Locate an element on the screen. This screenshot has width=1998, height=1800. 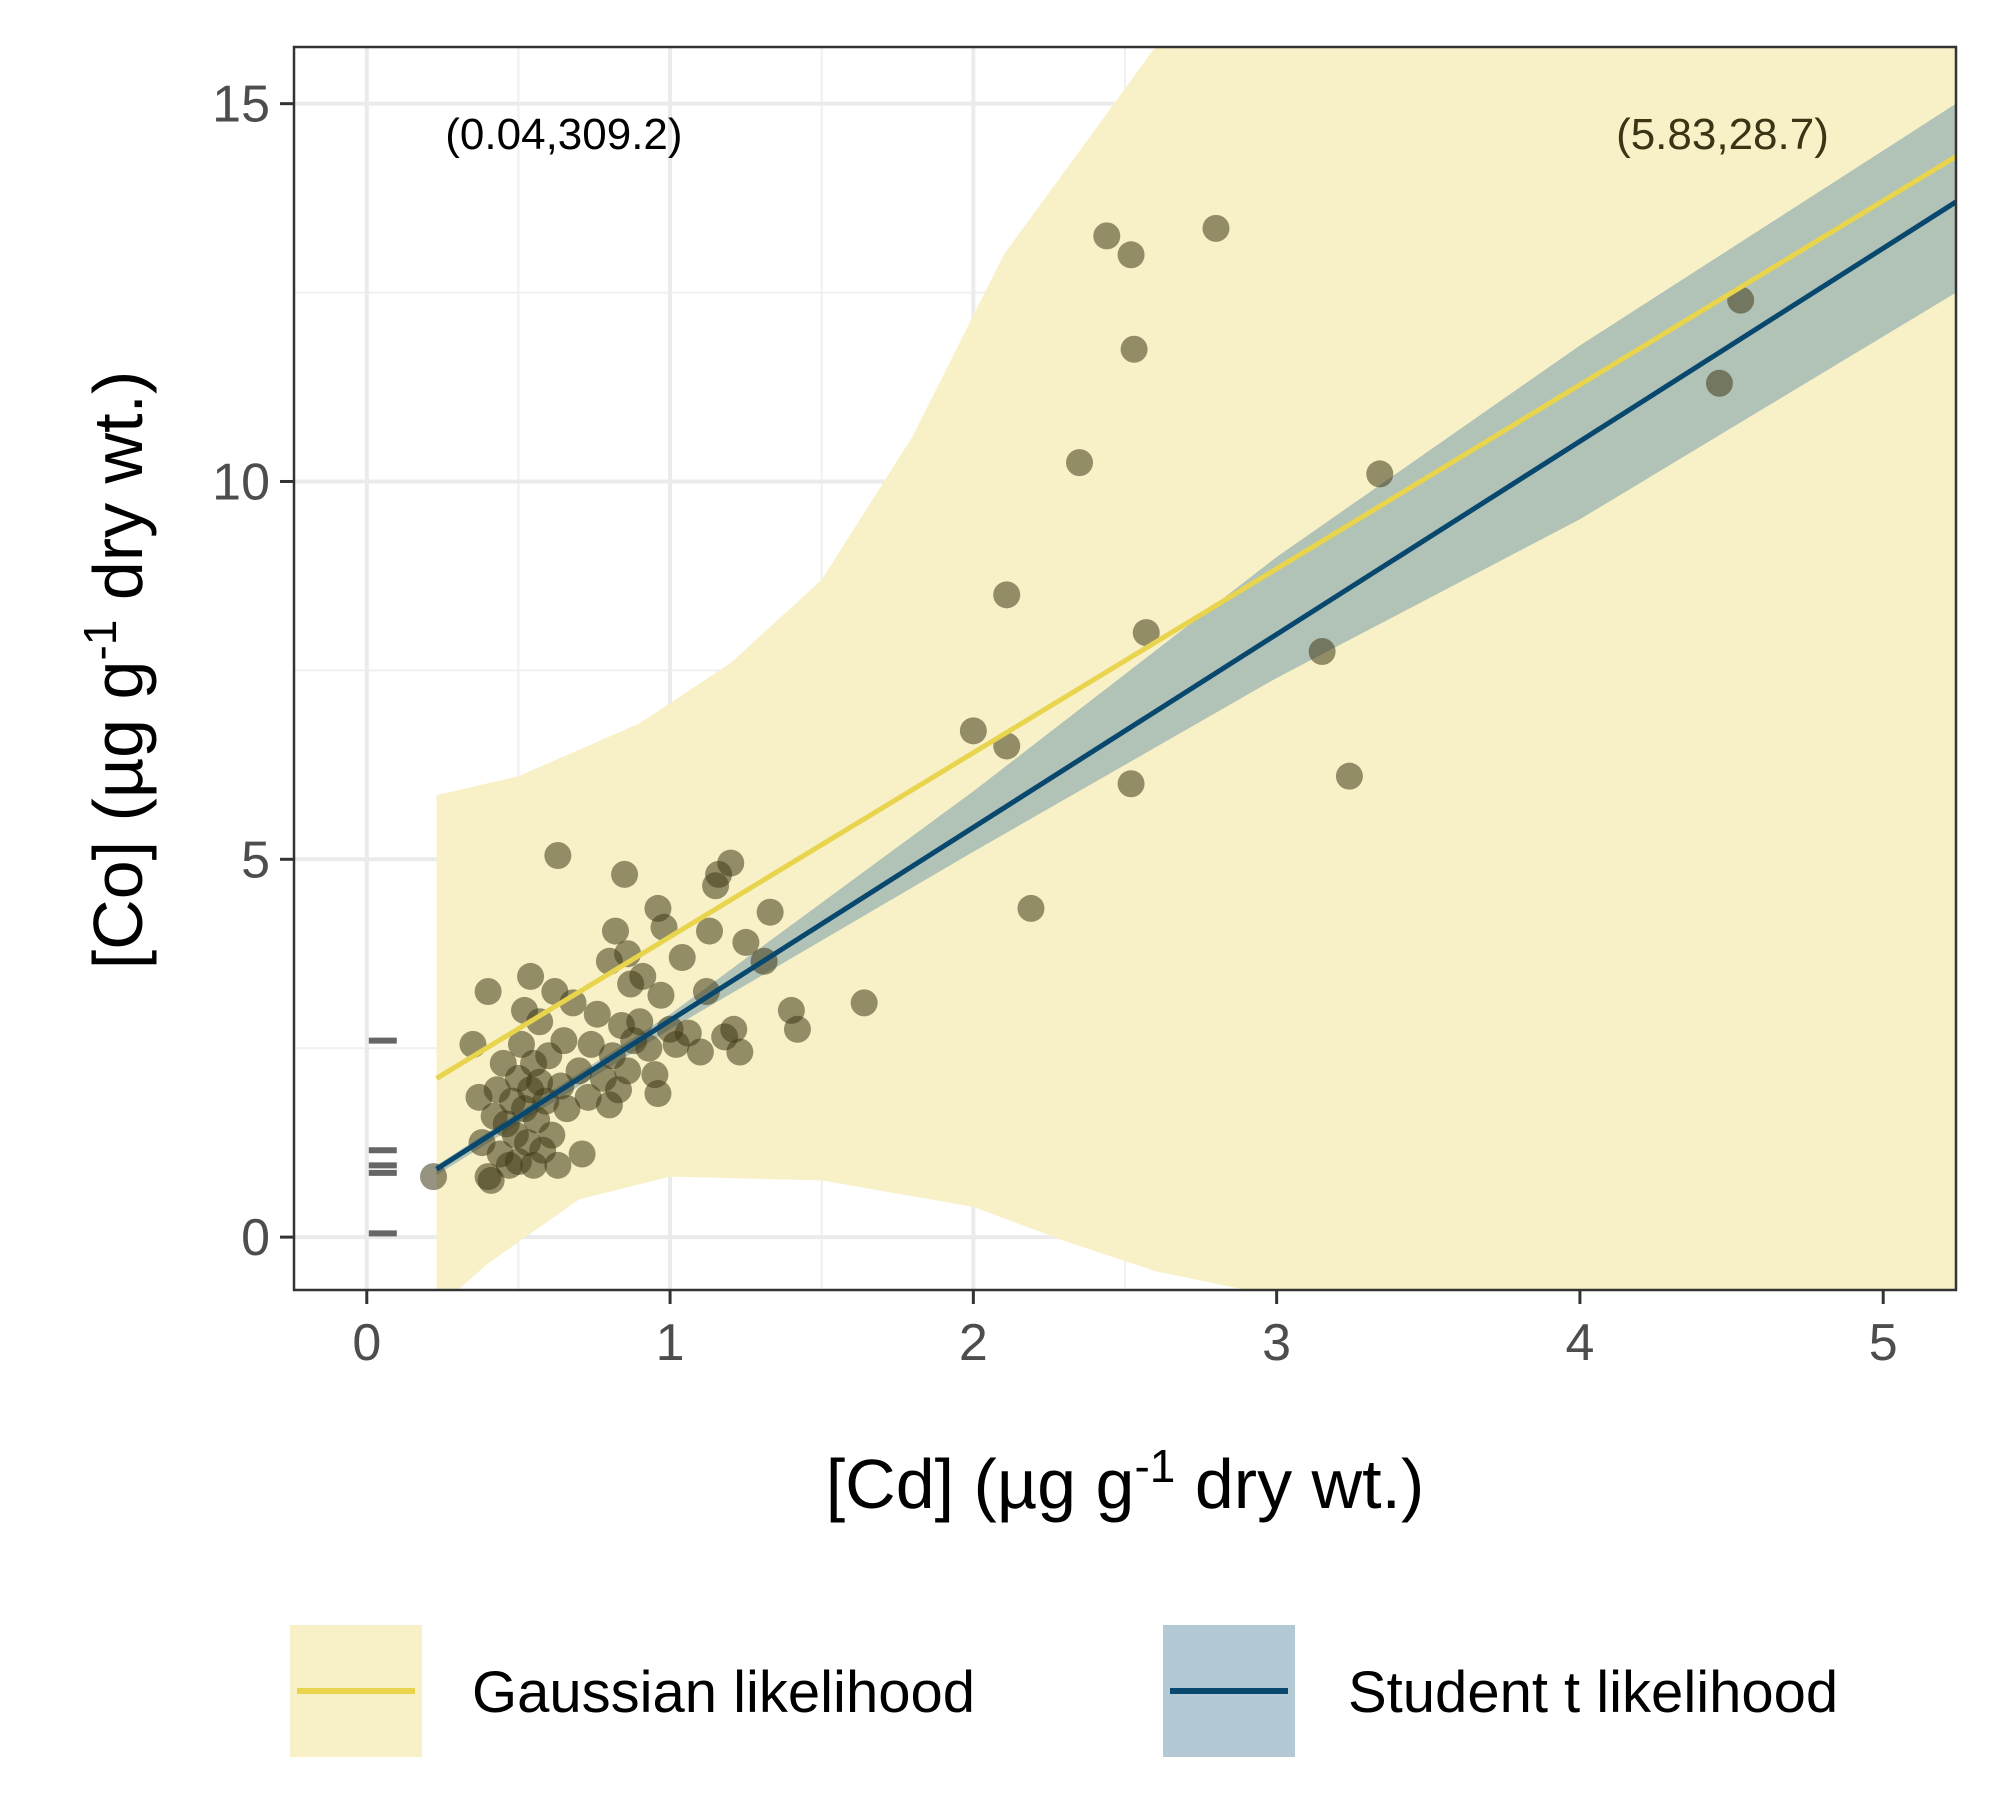
legend: Gaussian likelihood Student t likelihood is located at coordinates (1064, 1691).